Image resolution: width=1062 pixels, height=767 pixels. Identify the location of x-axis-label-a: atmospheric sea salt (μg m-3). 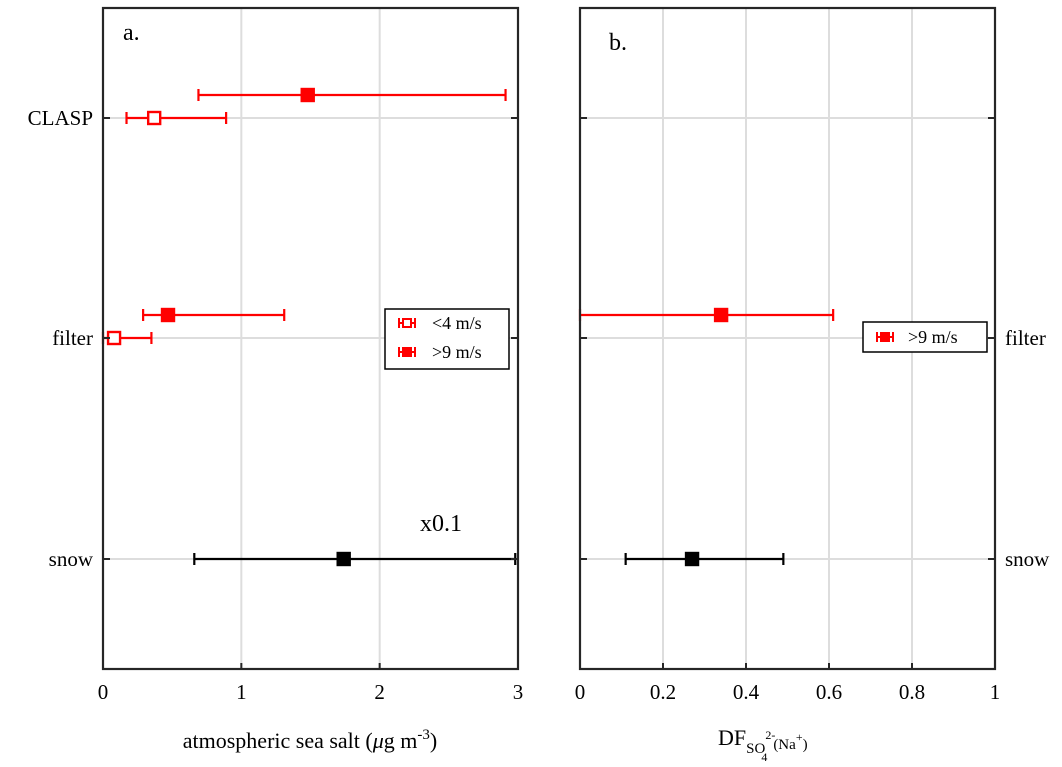
(310, 740).